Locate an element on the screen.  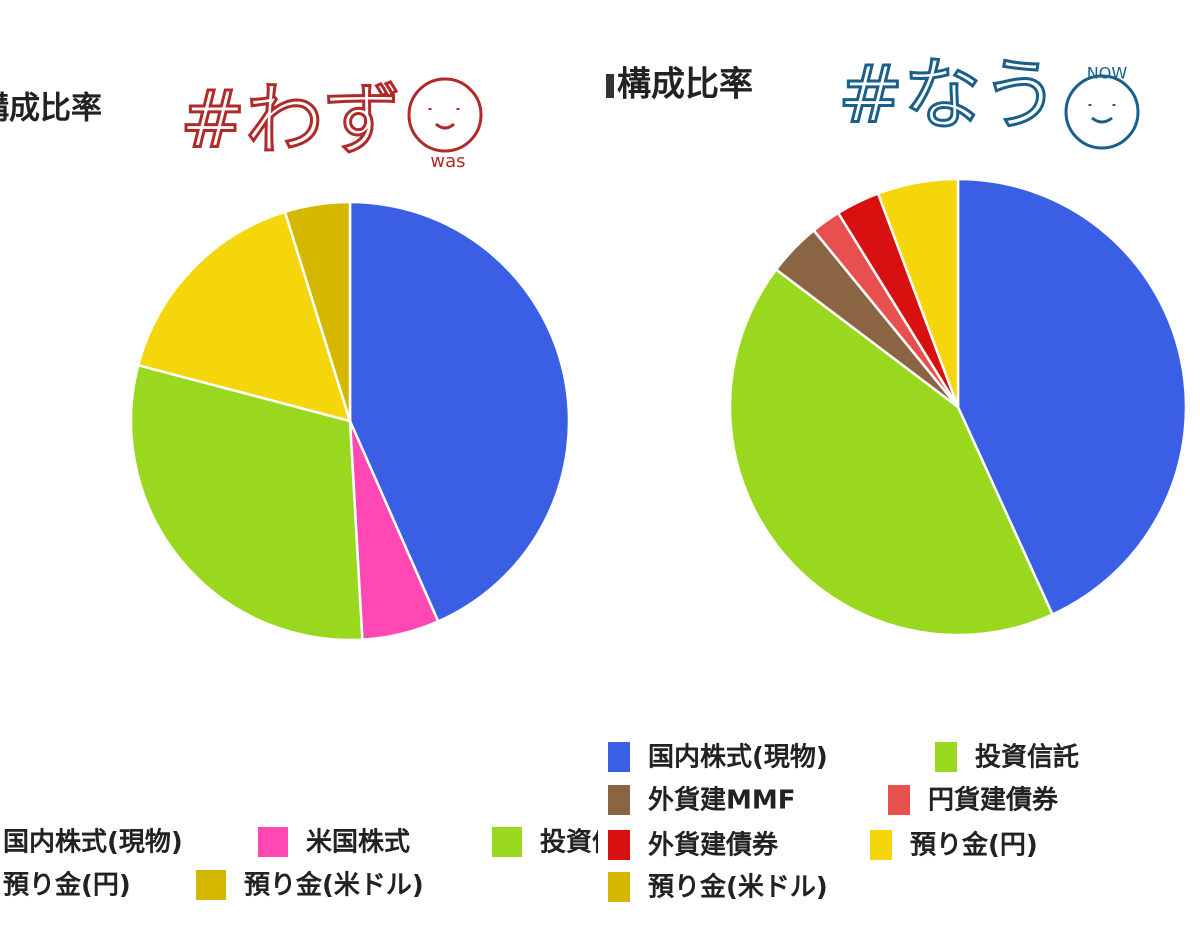
title-marker is located at coordinates (610, 86).